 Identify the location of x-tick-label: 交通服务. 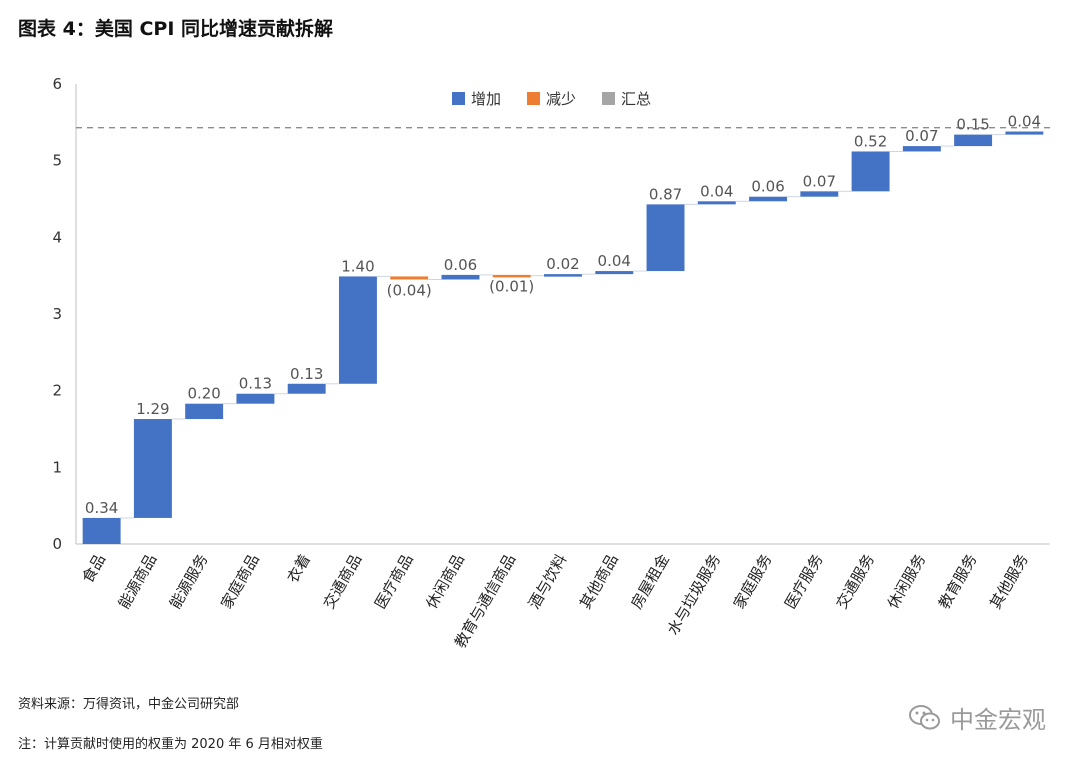
(855, 581).